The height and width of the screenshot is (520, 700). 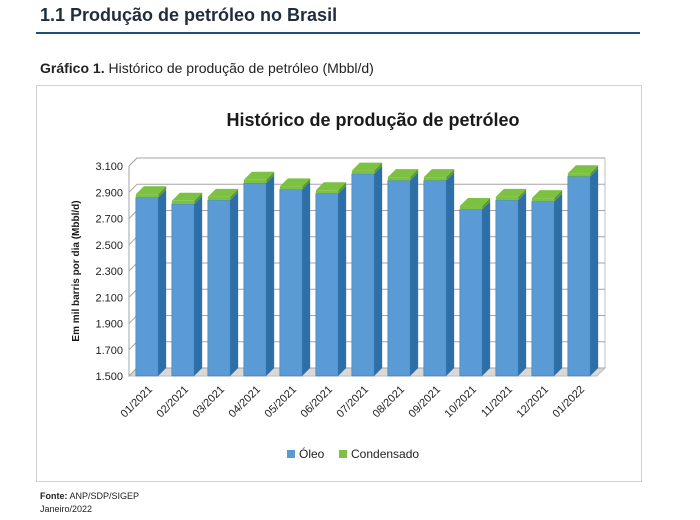 What do you see at coordinates (281, 402) in the screenshot?
I see `x-tick-label: 05/2021` at bounding box center [281, 402].